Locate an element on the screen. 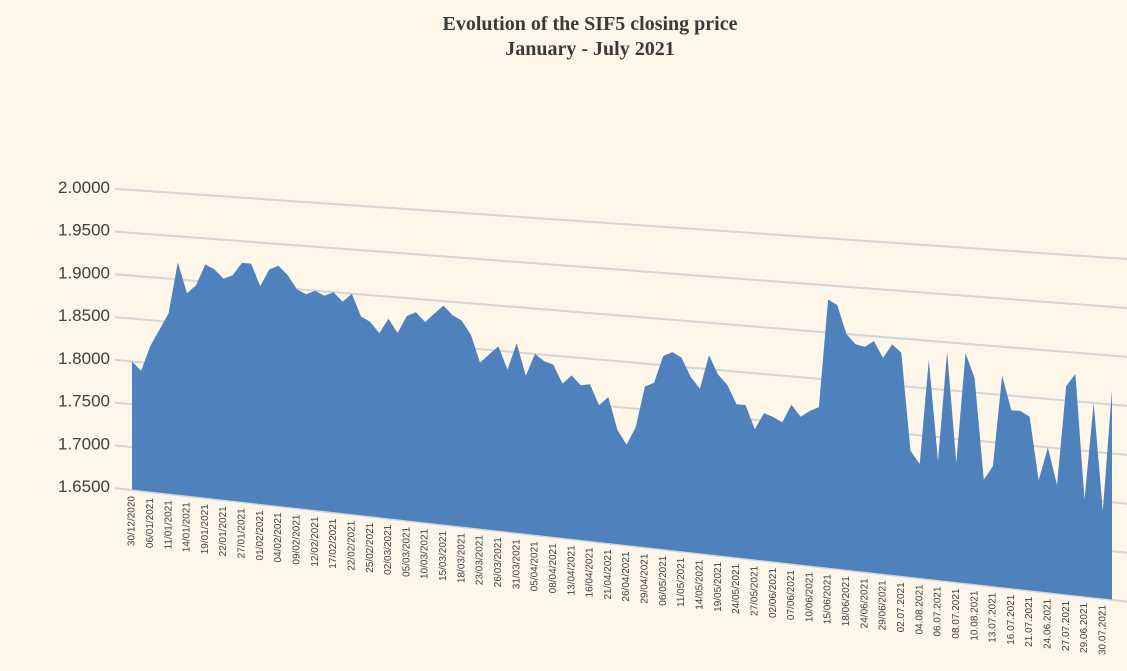 This screenshot has height=671, width=1127. x-tick-label: 31/03/2021 is located at coordinates (516, 564).